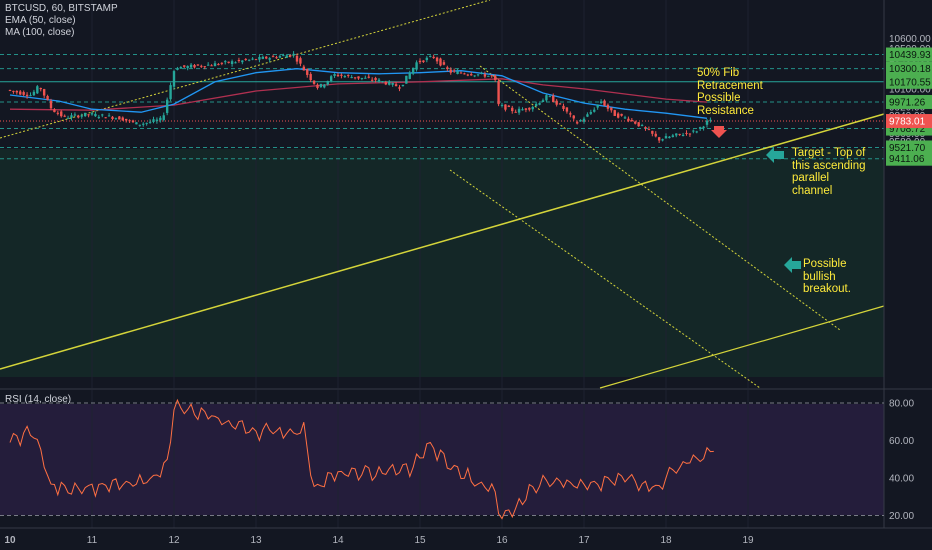  What do you see at coordinates (379, 540) in the screenshot?
I see `time-axis: 10 11 12 13 14 15 16 17 18 19` at bounding box center [379, 540].